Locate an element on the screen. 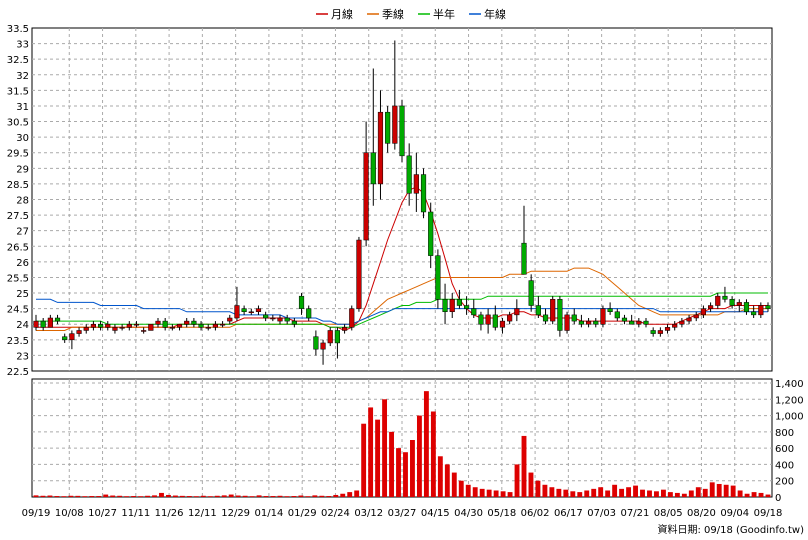 This screenshot has width=808, height=540. price-y-tick-label: 23 is located at coordinates (22, 356).